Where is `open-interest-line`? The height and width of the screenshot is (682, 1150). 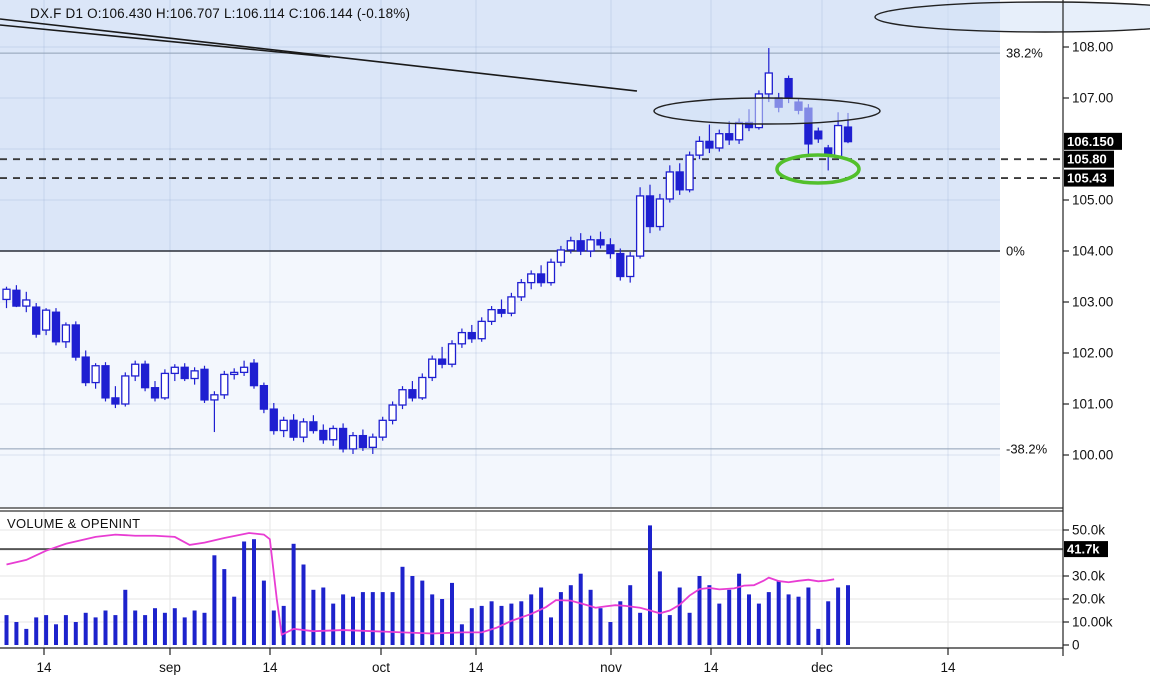 open-interest-line is located at coordinates (420, 584).